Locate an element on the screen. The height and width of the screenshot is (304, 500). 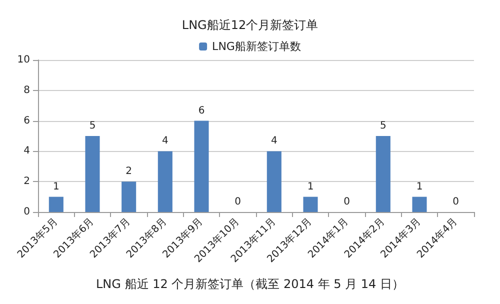
y-tick-label: 4 is located at coordinates (27, 151).